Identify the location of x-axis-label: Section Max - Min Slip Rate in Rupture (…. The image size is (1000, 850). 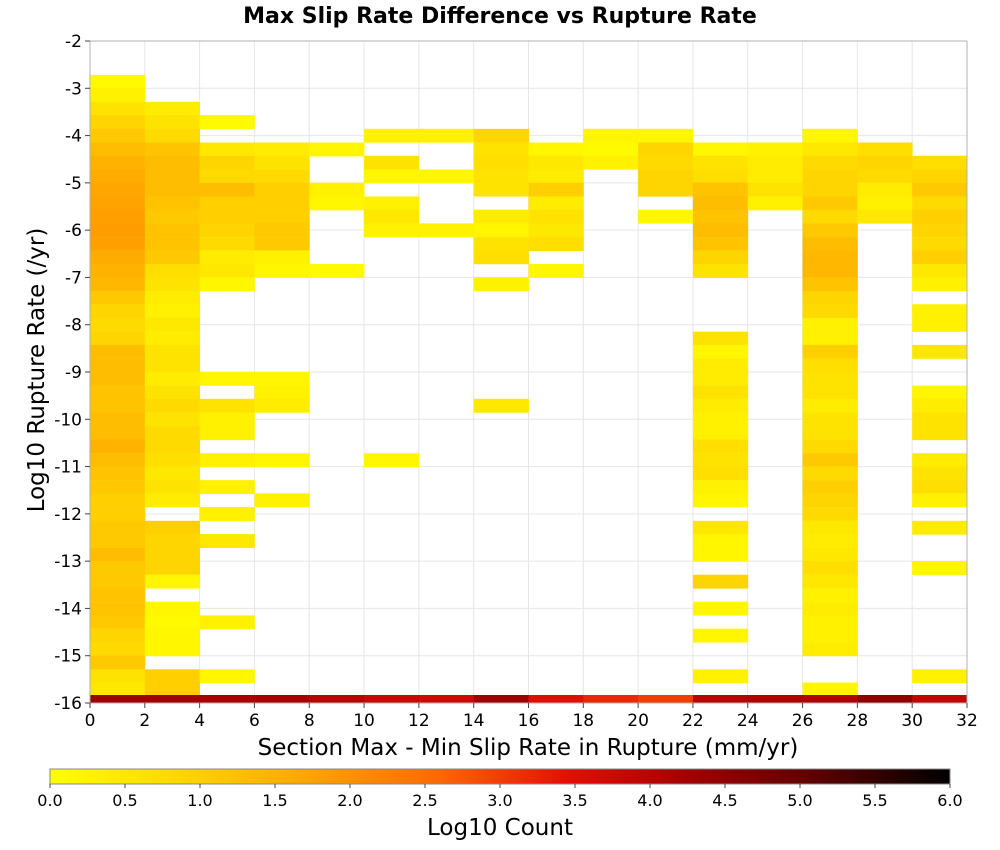
(528, 748).